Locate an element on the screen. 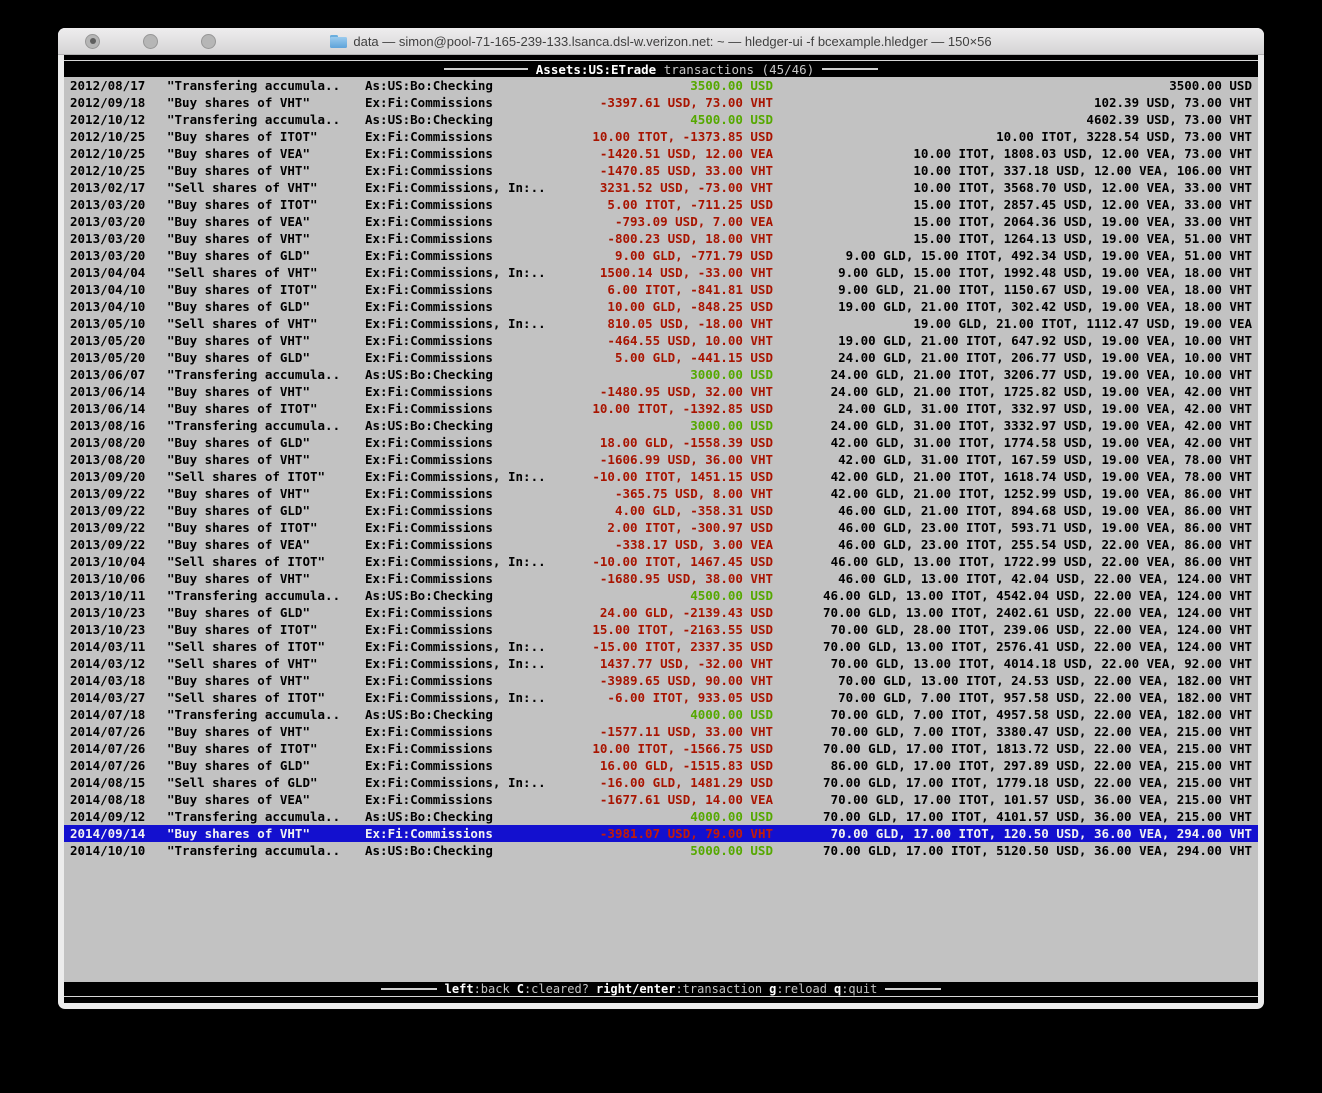  header-rule-left is located at coordinates (485, 69).